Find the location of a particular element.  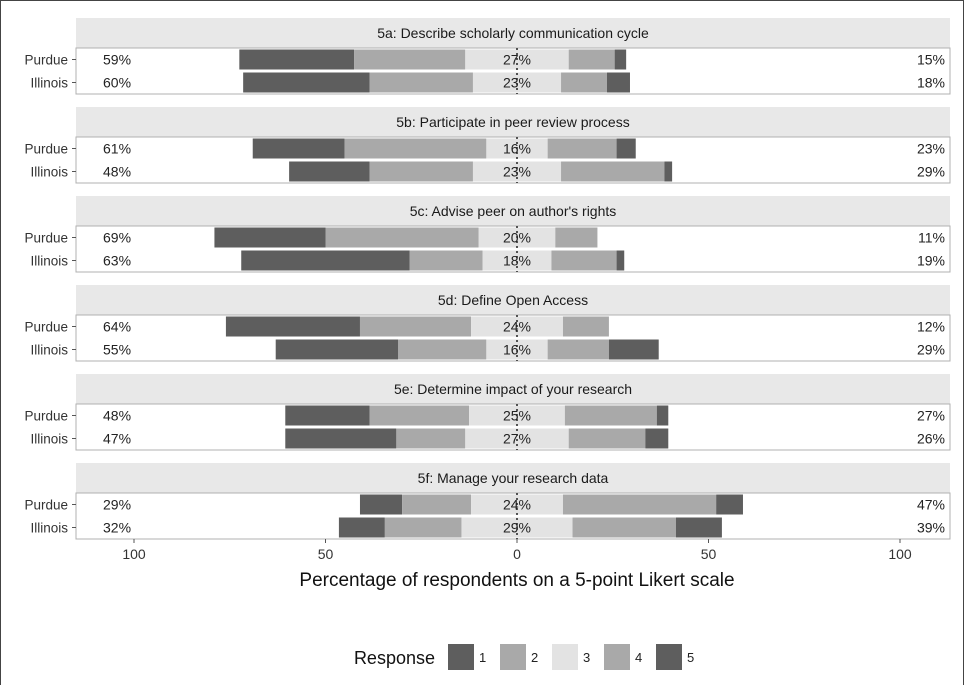

panel-title: 5c: Advise peer on author's rights is located at coordinates (513, 211).